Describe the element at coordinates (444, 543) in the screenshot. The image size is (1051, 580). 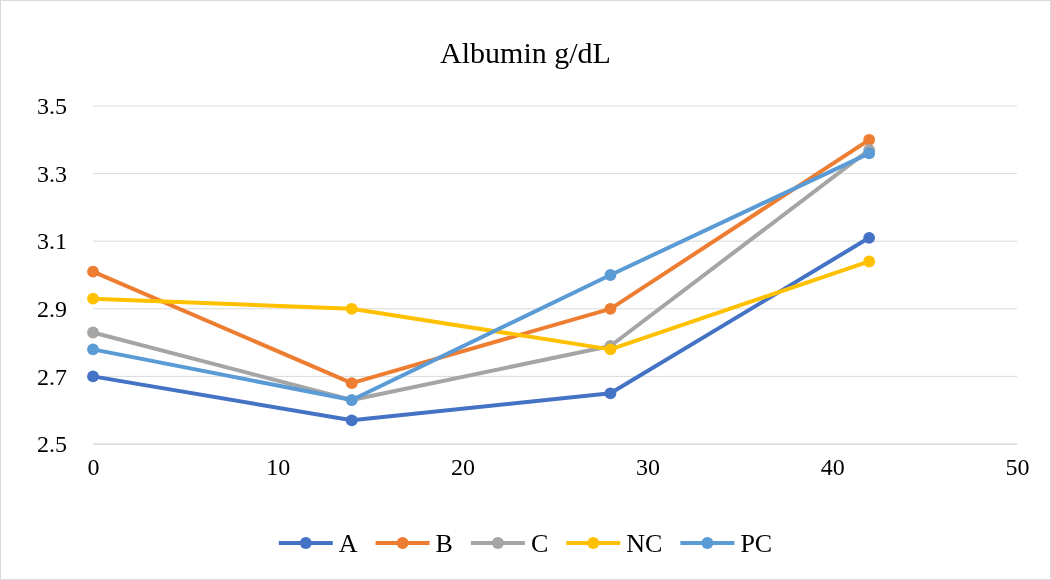
I see `legend-label: B` at that location.